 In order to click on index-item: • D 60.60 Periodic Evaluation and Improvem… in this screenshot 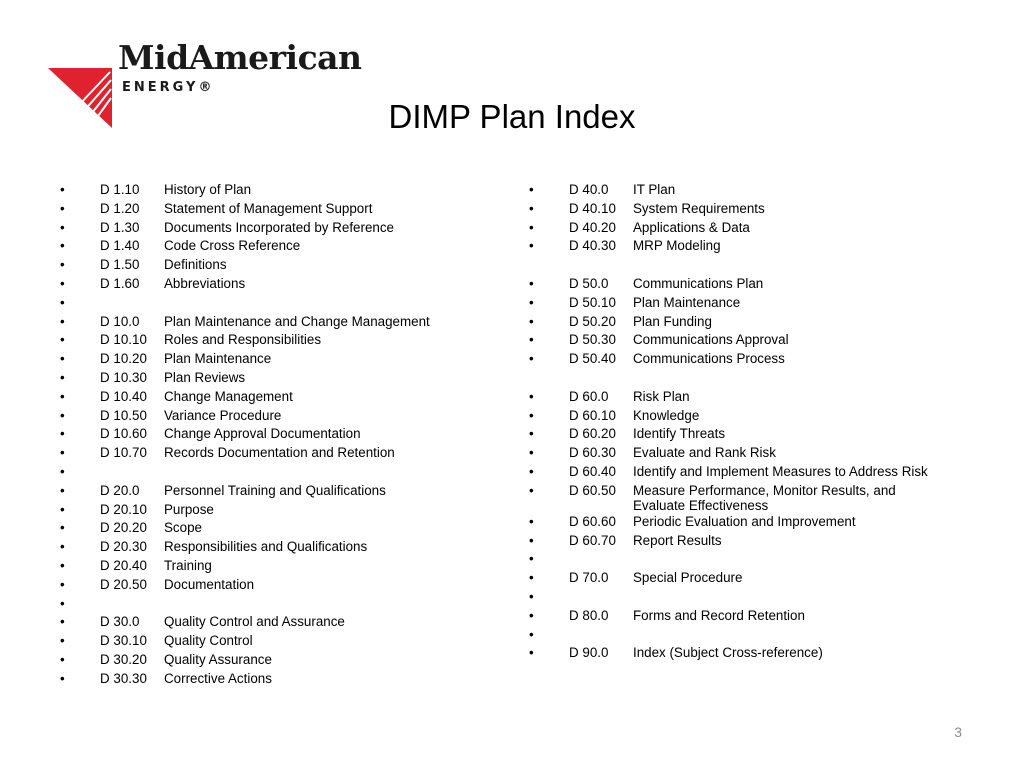, I will do `click(754, 522)`.